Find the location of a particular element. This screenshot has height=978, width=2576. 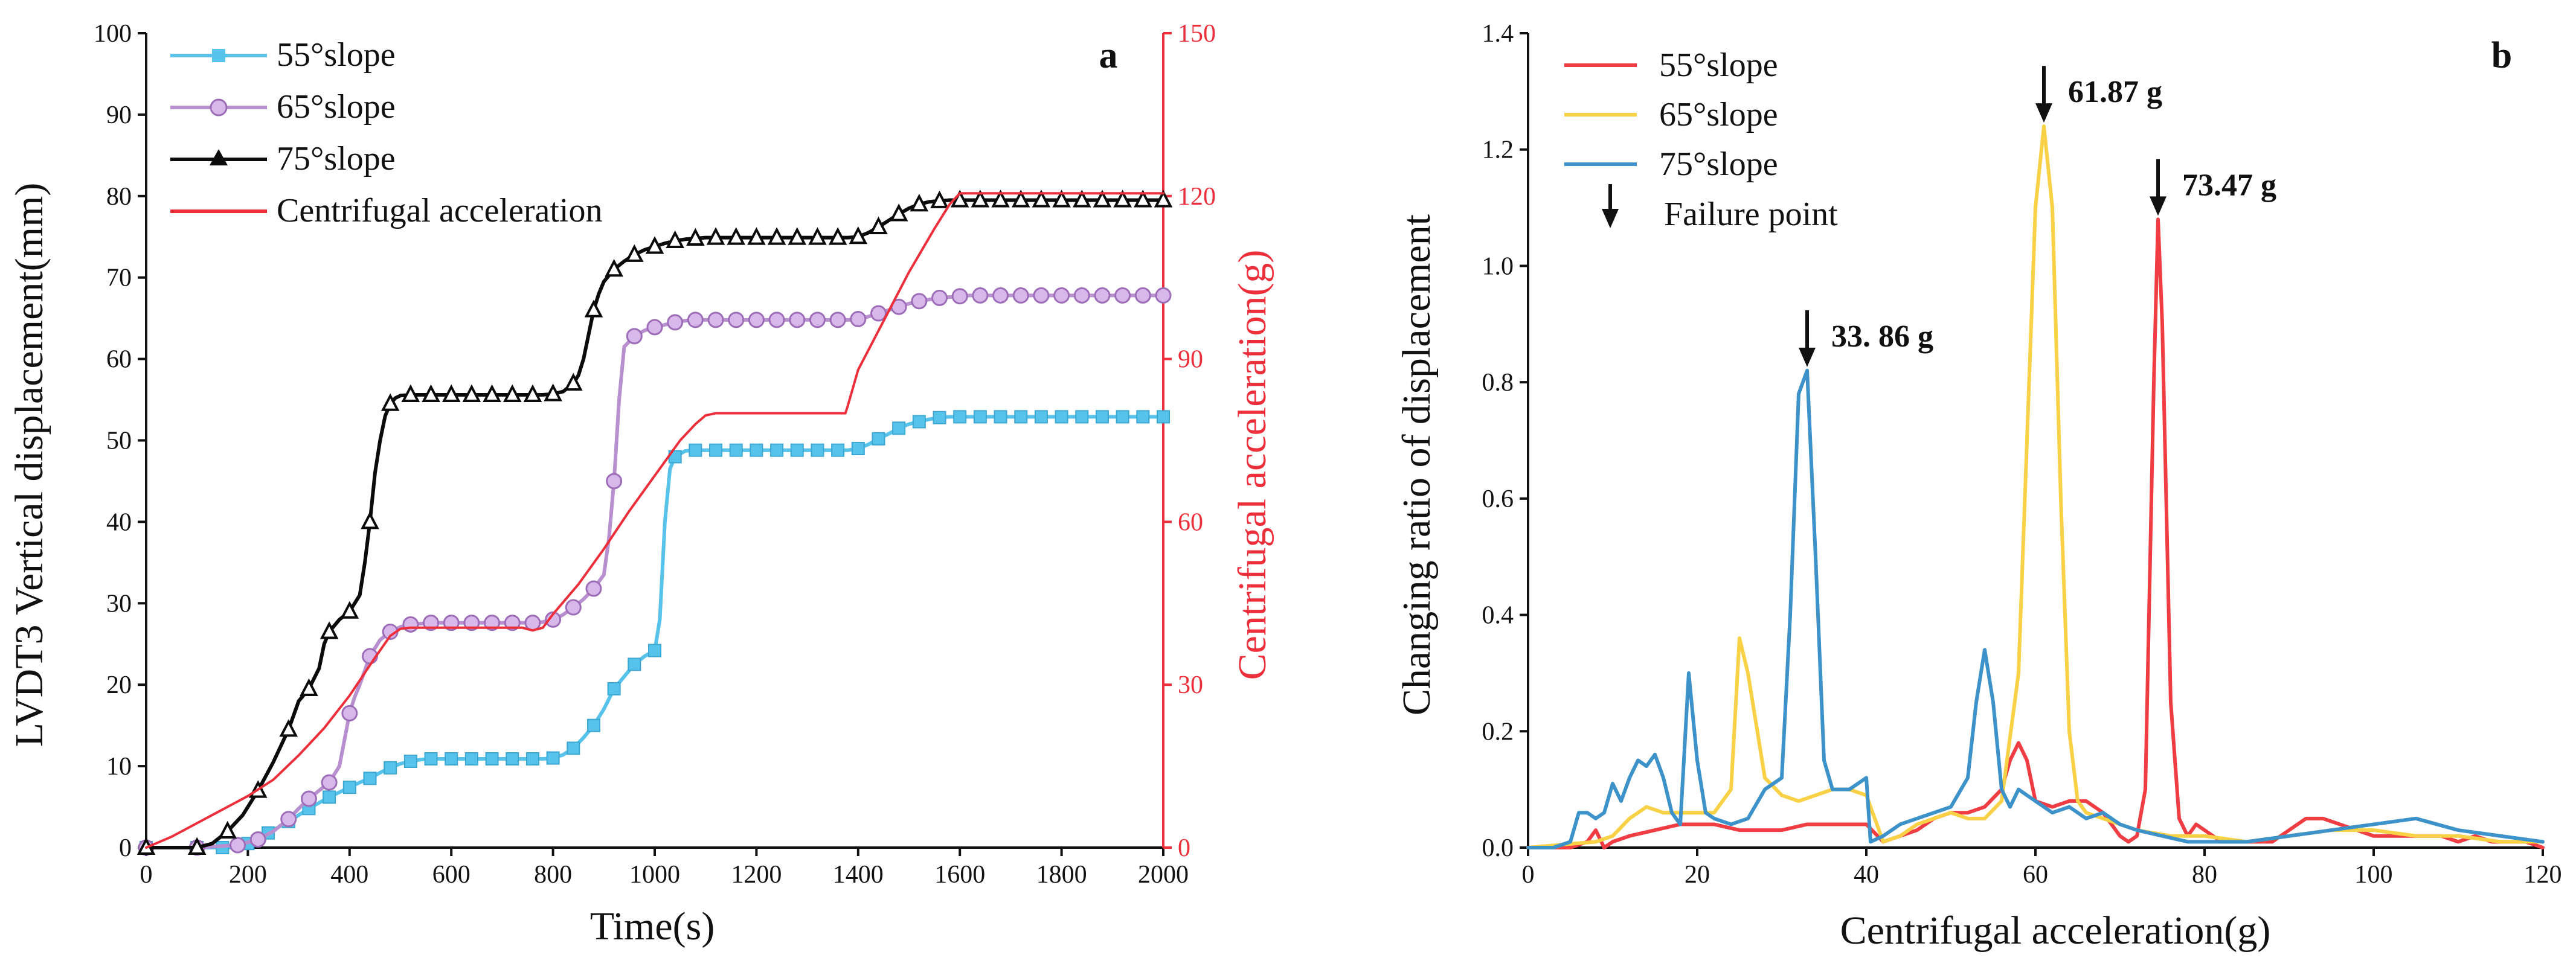

panel-a-y-tick-label: 60 is located at coordinates (119, 360).